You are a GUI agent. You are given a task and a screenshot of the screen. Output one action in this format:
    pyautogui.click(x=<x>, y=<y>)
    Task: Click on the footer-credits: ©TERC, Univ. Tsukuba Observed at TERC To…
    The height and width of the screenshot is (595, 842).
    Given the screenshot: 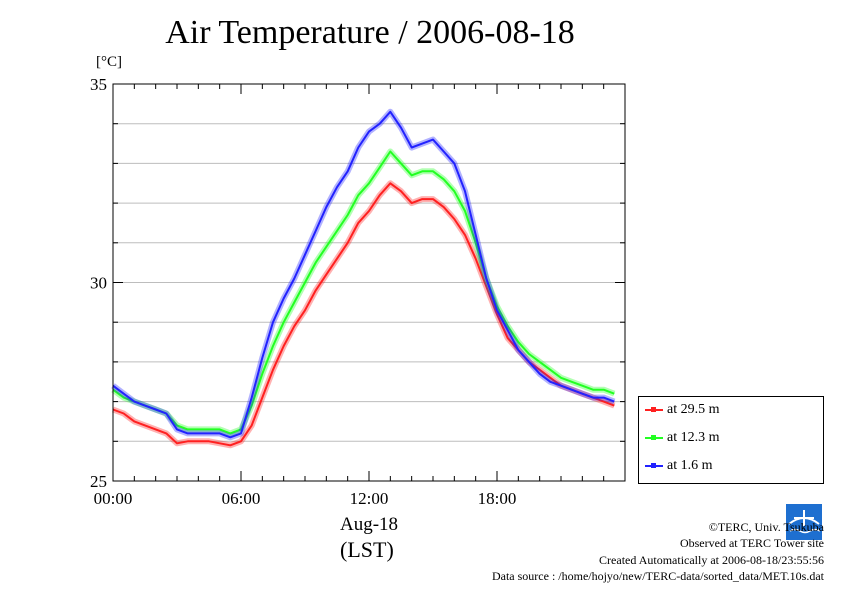 What is the action you would take?
    pyautogui.click(x=658, y=551)
    